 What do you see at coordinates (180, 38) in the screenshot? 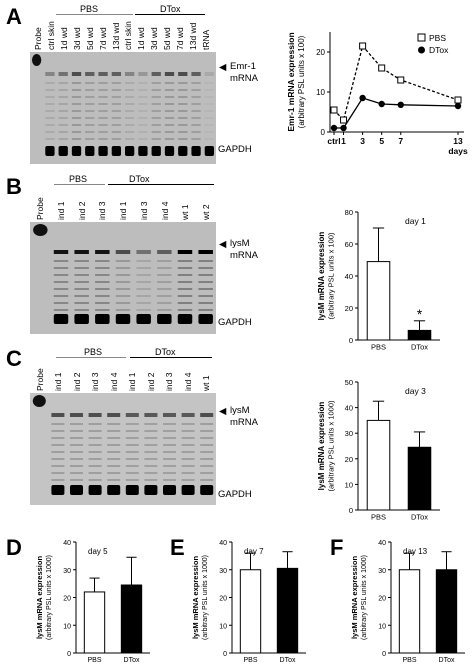
I see `lane-label: 7d wd` at bounding box center [180, 38].